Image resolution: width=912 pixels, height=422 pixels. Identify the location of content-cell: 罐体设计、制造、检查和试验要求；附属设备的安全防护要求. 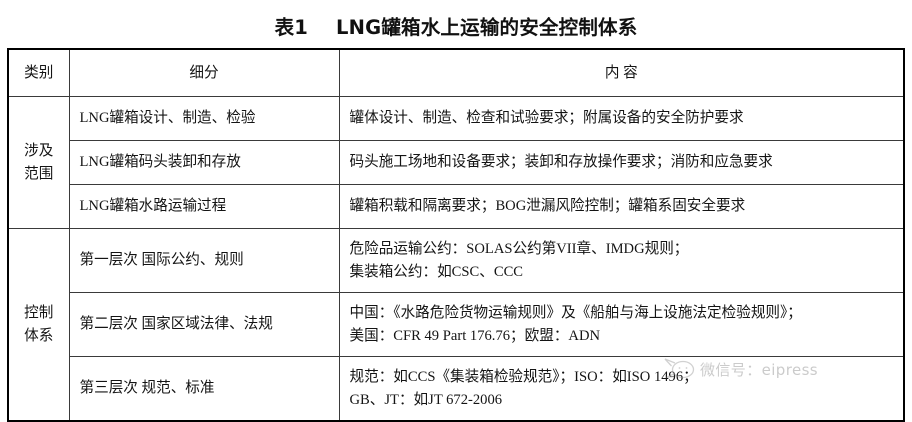
(621, 118).